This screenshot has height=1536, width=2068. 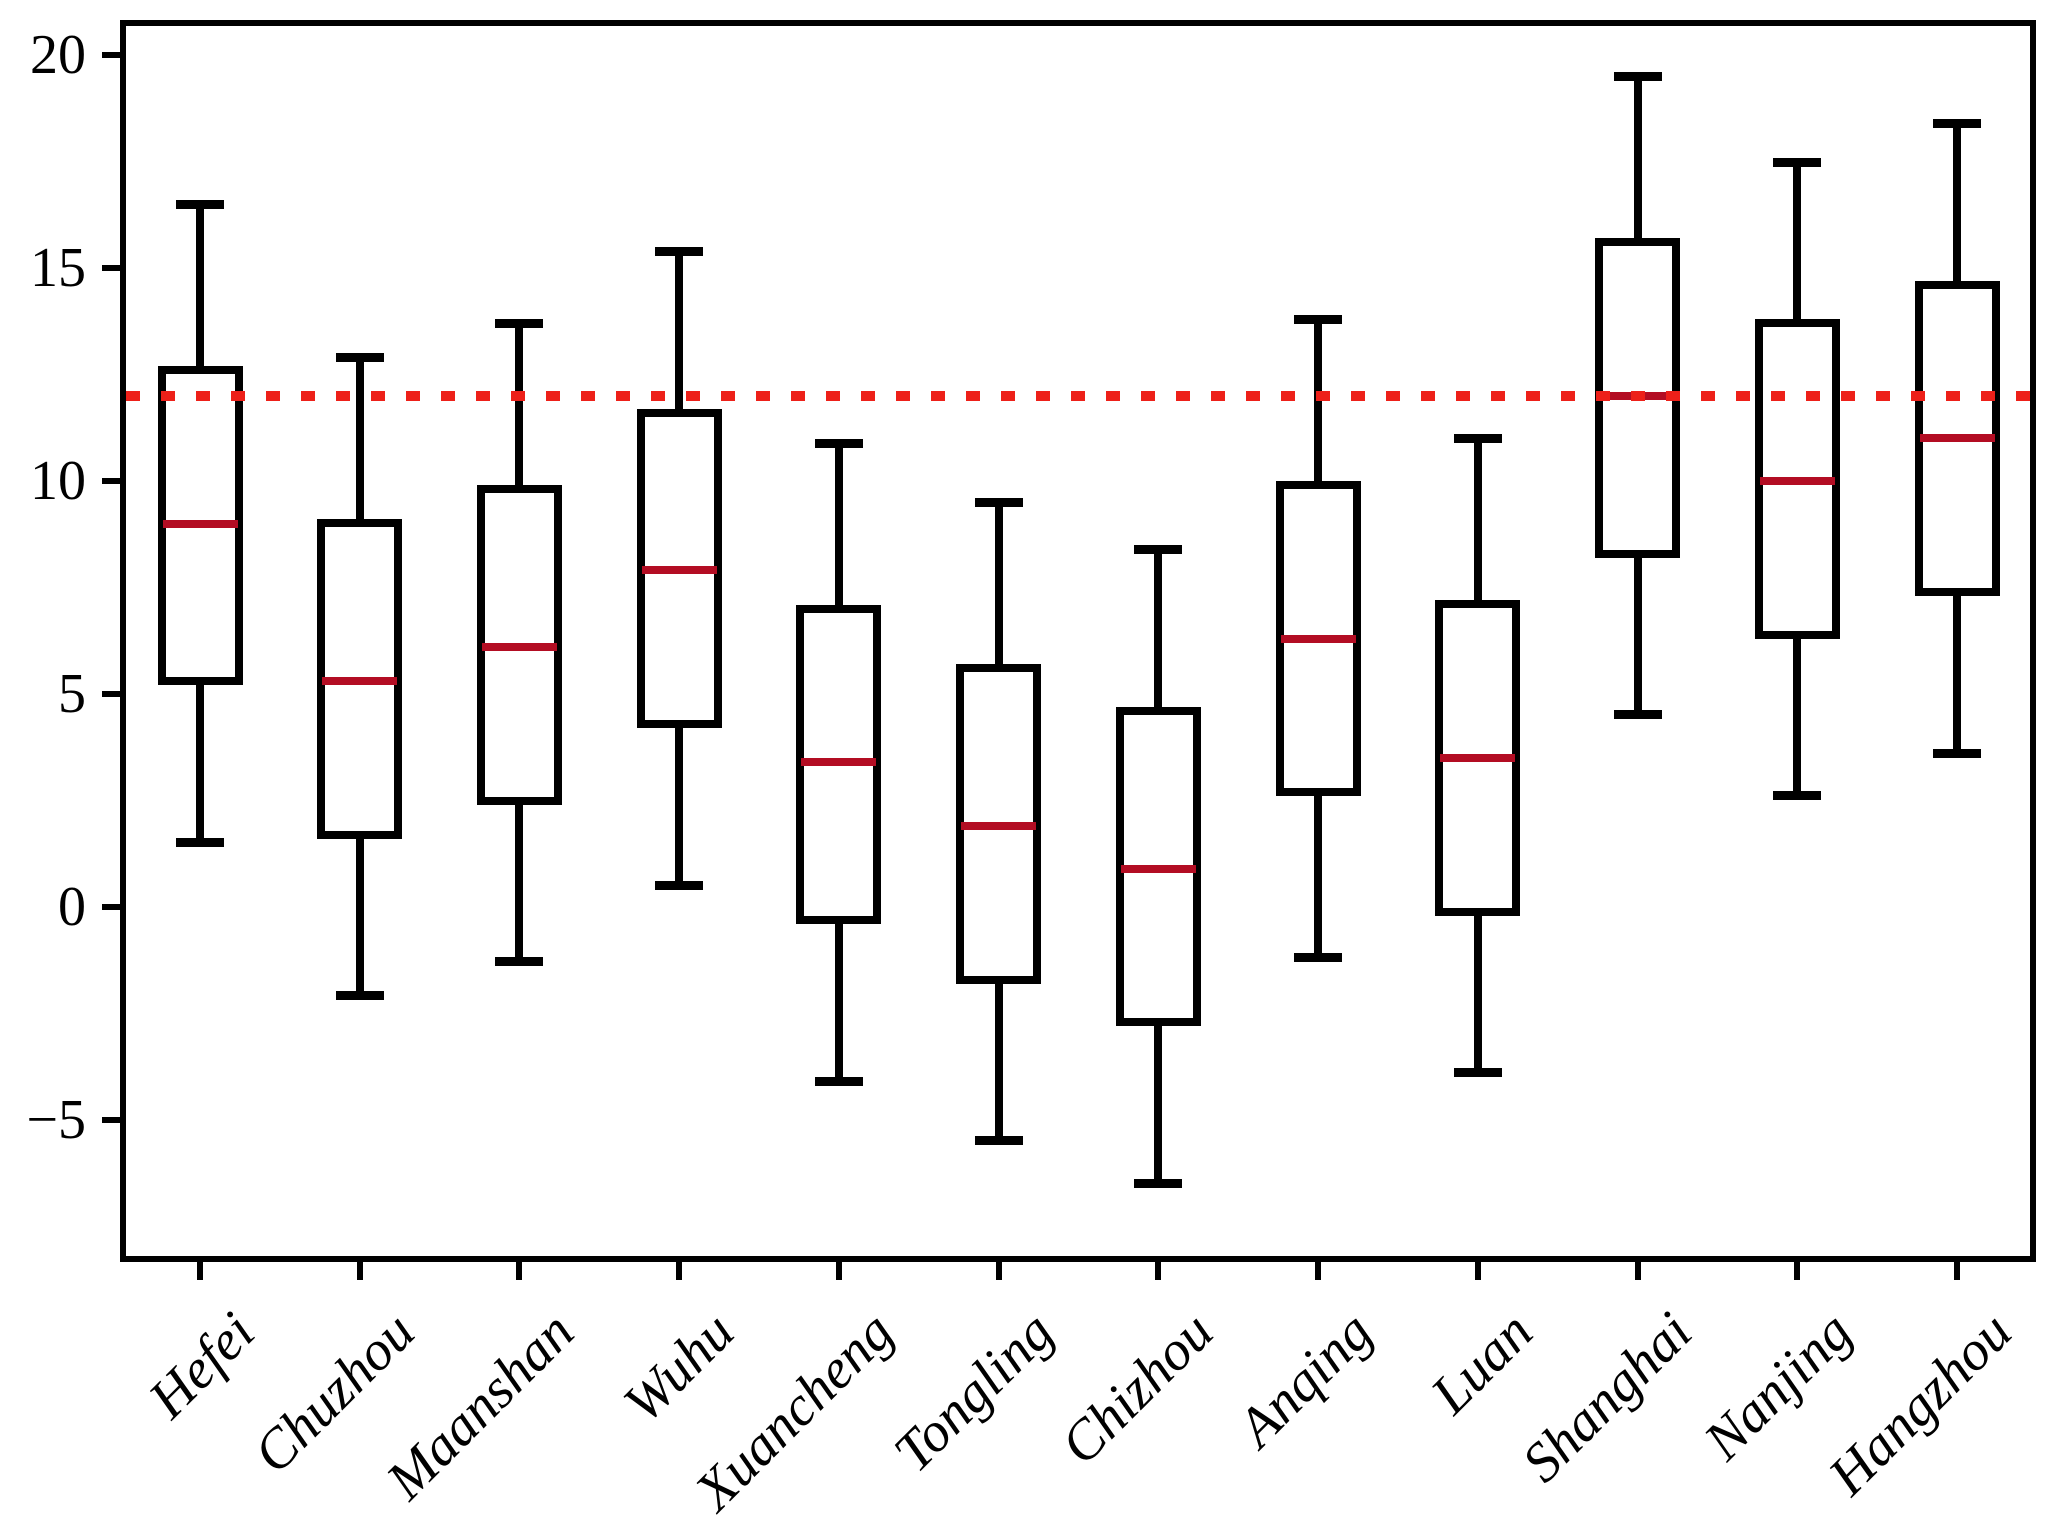 What do you see at coordinates (1078, 395) in the screenshot?
I see `reference-line` at bounding box center [1078, 395].